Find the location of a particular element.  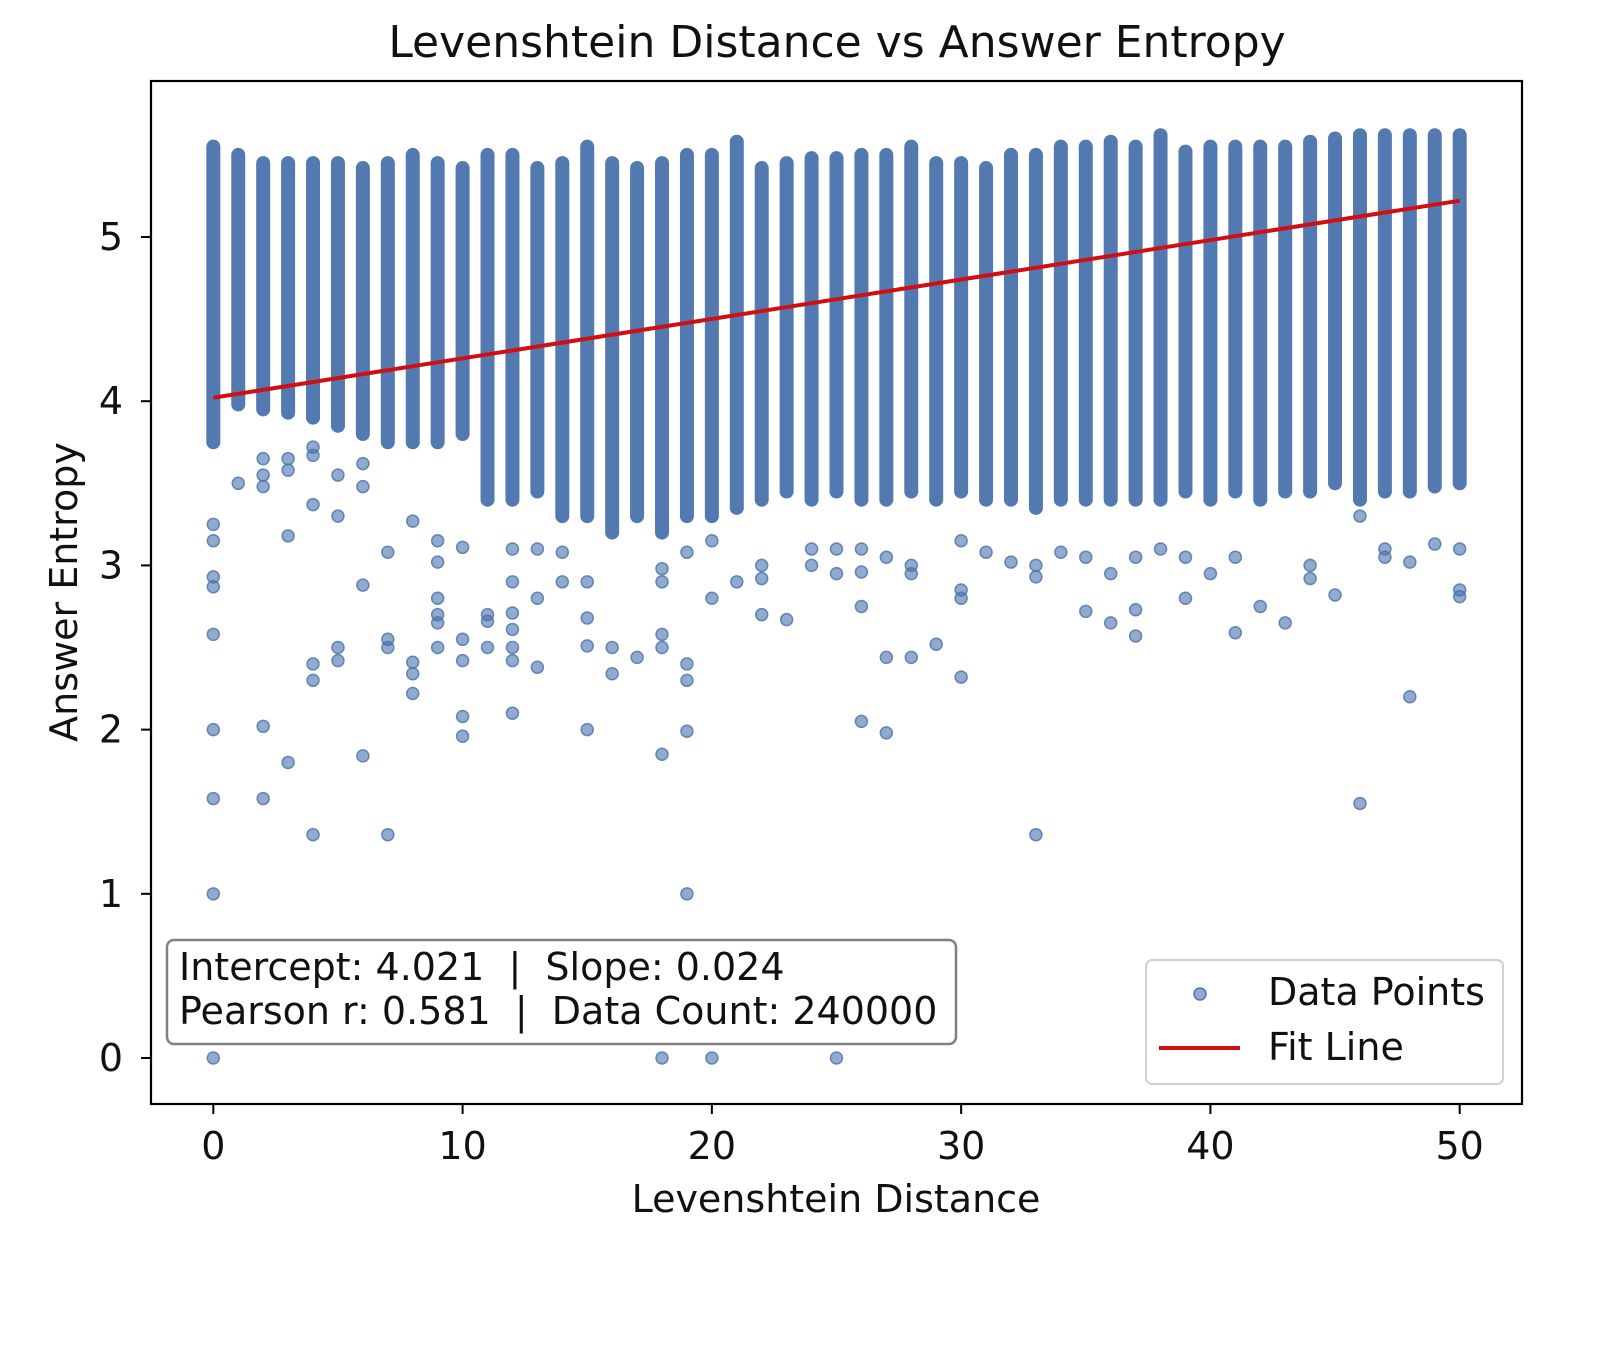

data-column-x14 is located at coordinates (562, 340).